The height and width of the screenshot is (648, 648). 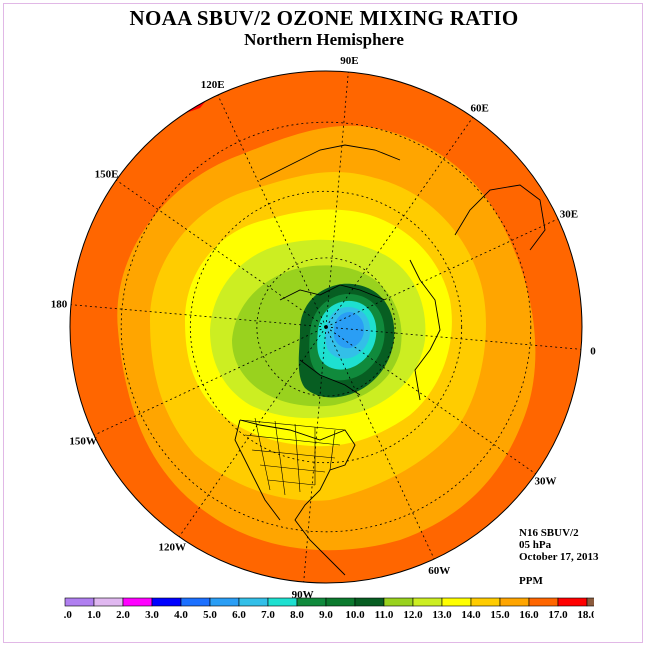 What do you see at coordinates (549, 533) in the screenshot?
I see `instrument-label: N16 SBUV/2` at bounding box center [549, 533].